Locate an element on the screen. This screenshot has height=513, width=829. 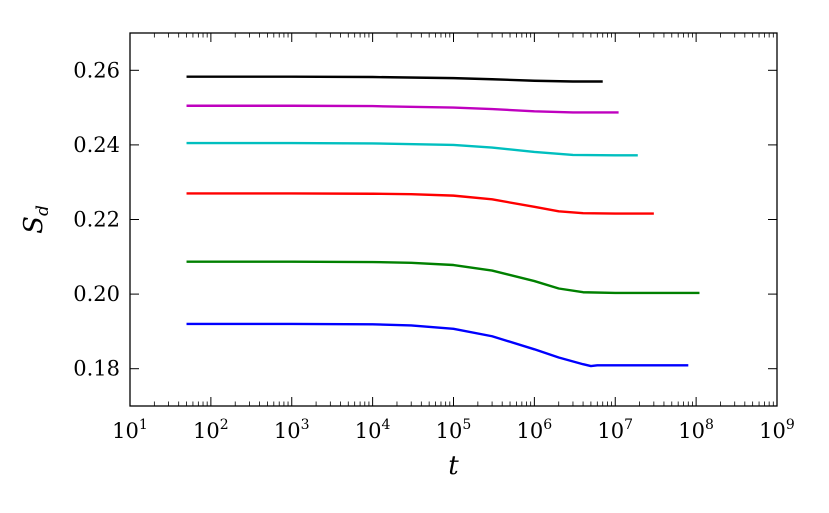
y-tick-label: 0.22 is located at coordinates (96, 220).